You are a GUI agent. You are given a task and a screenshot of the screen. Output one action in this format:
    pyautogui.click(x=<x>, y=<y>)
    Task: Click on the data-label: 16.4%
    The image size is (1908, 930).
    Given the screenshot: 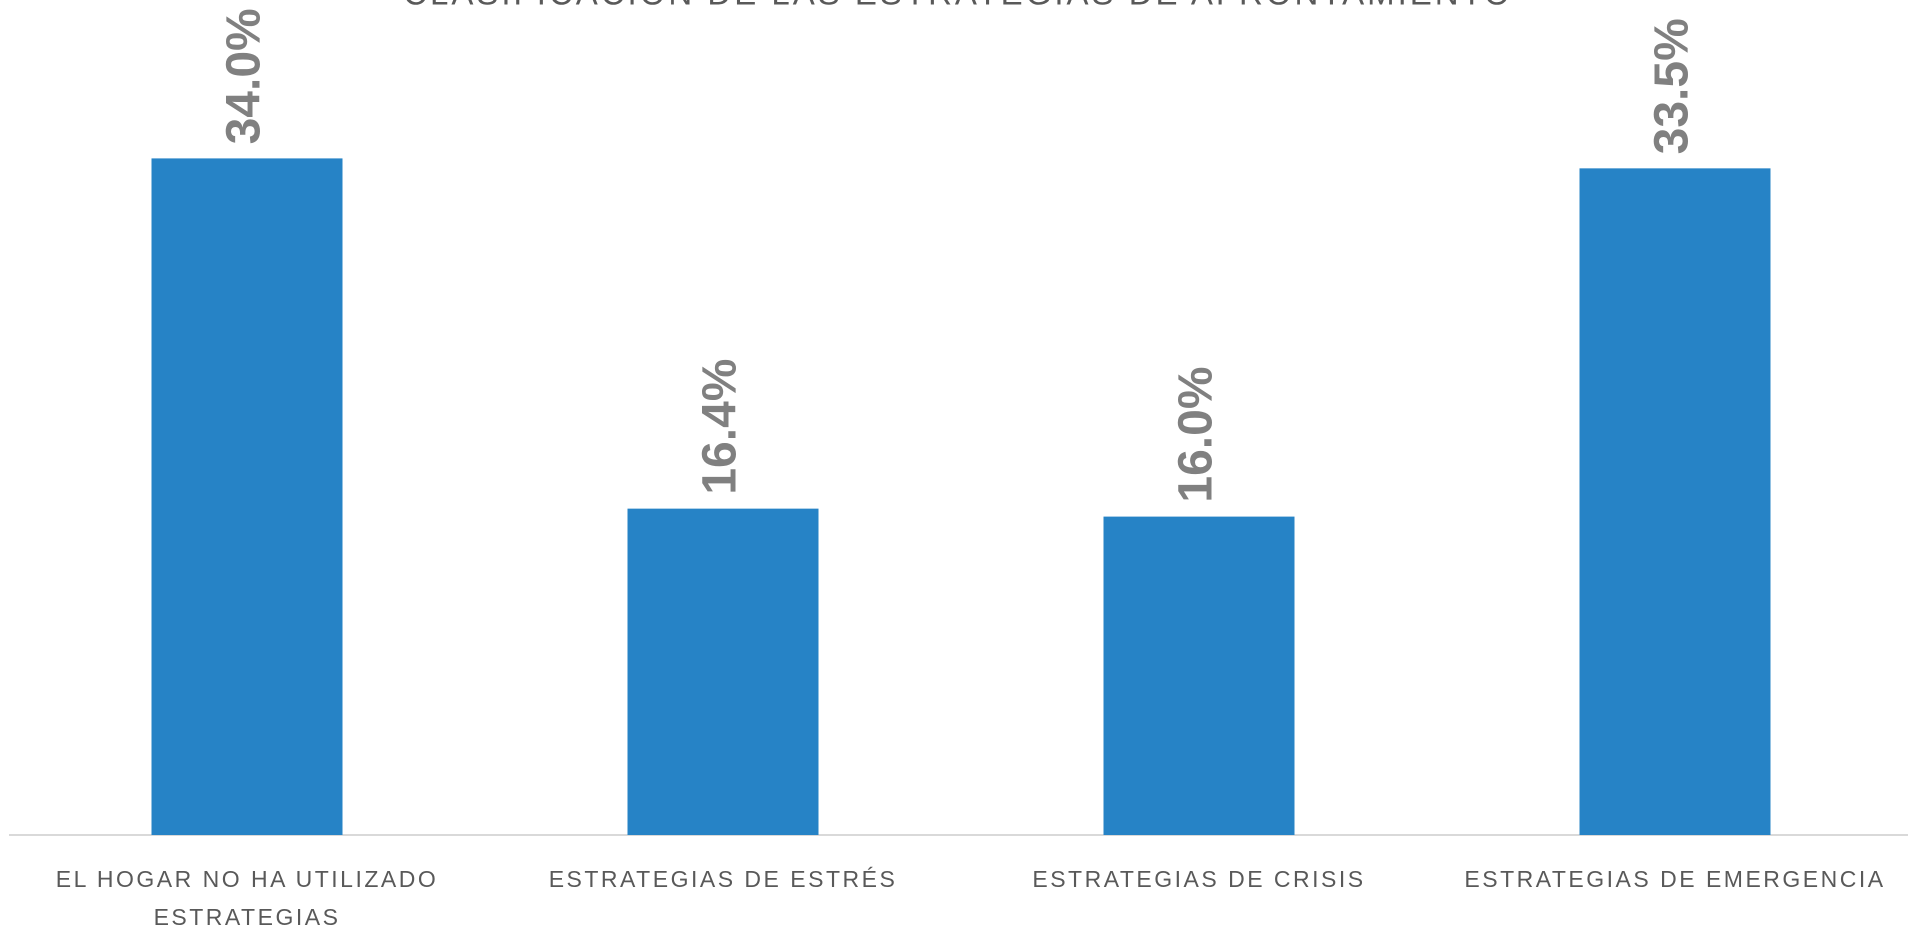 What is the action you would take?
    pyautogui.click(x=720, y=427)
    